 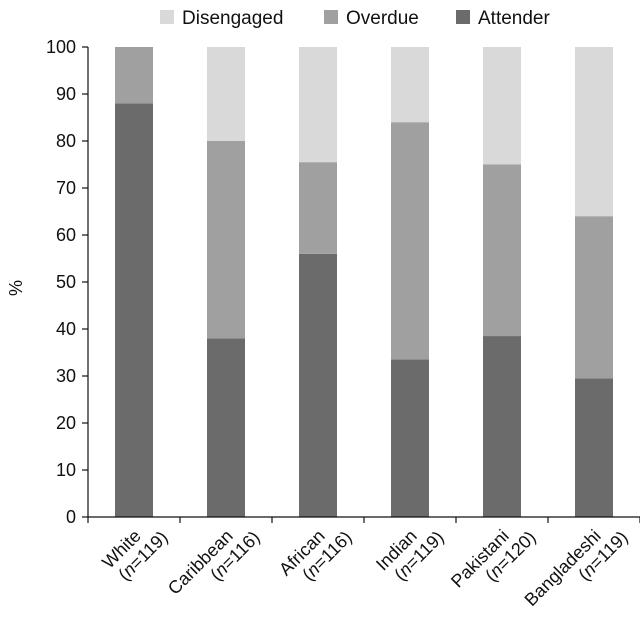 What do you see at coordinates (66, 282) in the screenshot?
I see `y-tick-label: 50` at bounding box center [66, 282].